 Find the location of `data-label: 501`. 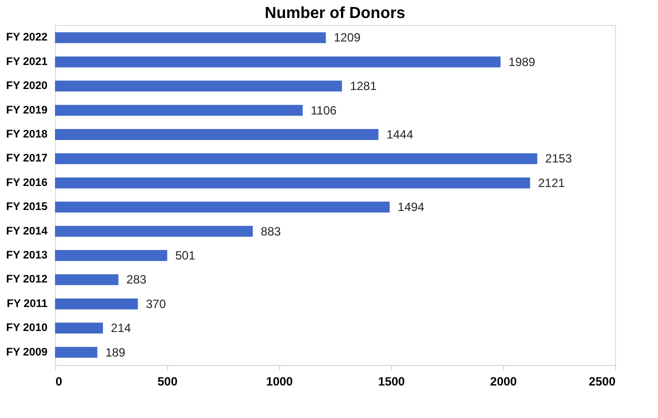

data-label: 501 is located at coordinates (185, 255).